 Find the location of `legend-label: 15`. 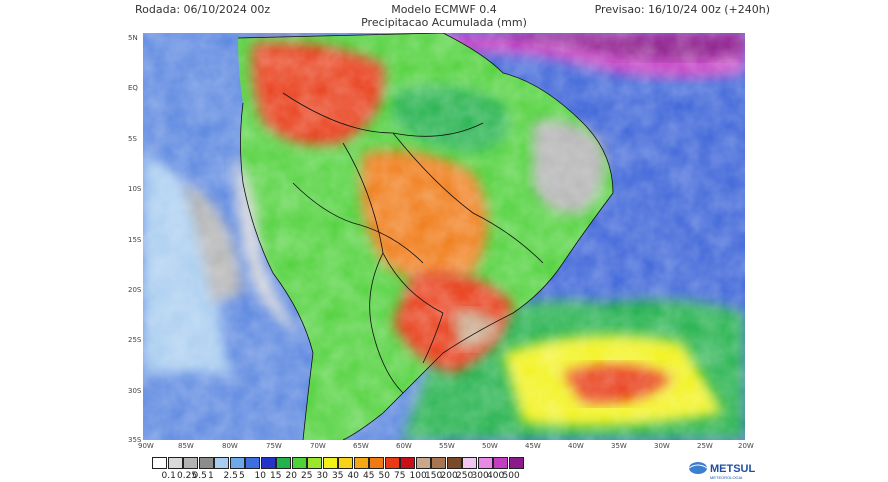

legend-label: 15 is located at coordinates (276, 476).